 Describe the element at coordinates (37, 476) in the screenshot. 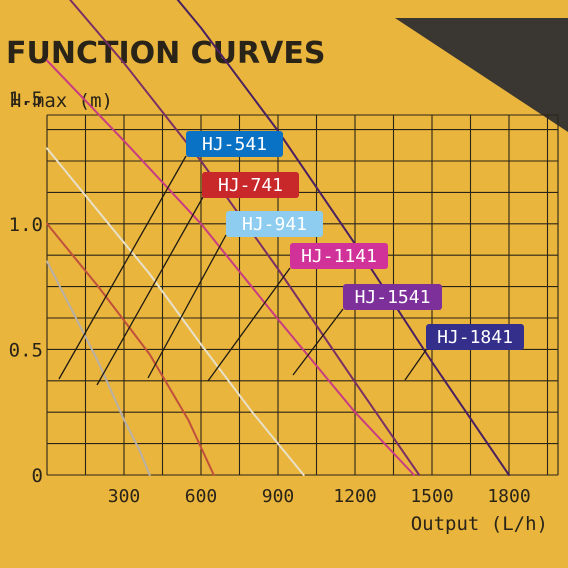

I see `y-tick-label: 0` at that location.